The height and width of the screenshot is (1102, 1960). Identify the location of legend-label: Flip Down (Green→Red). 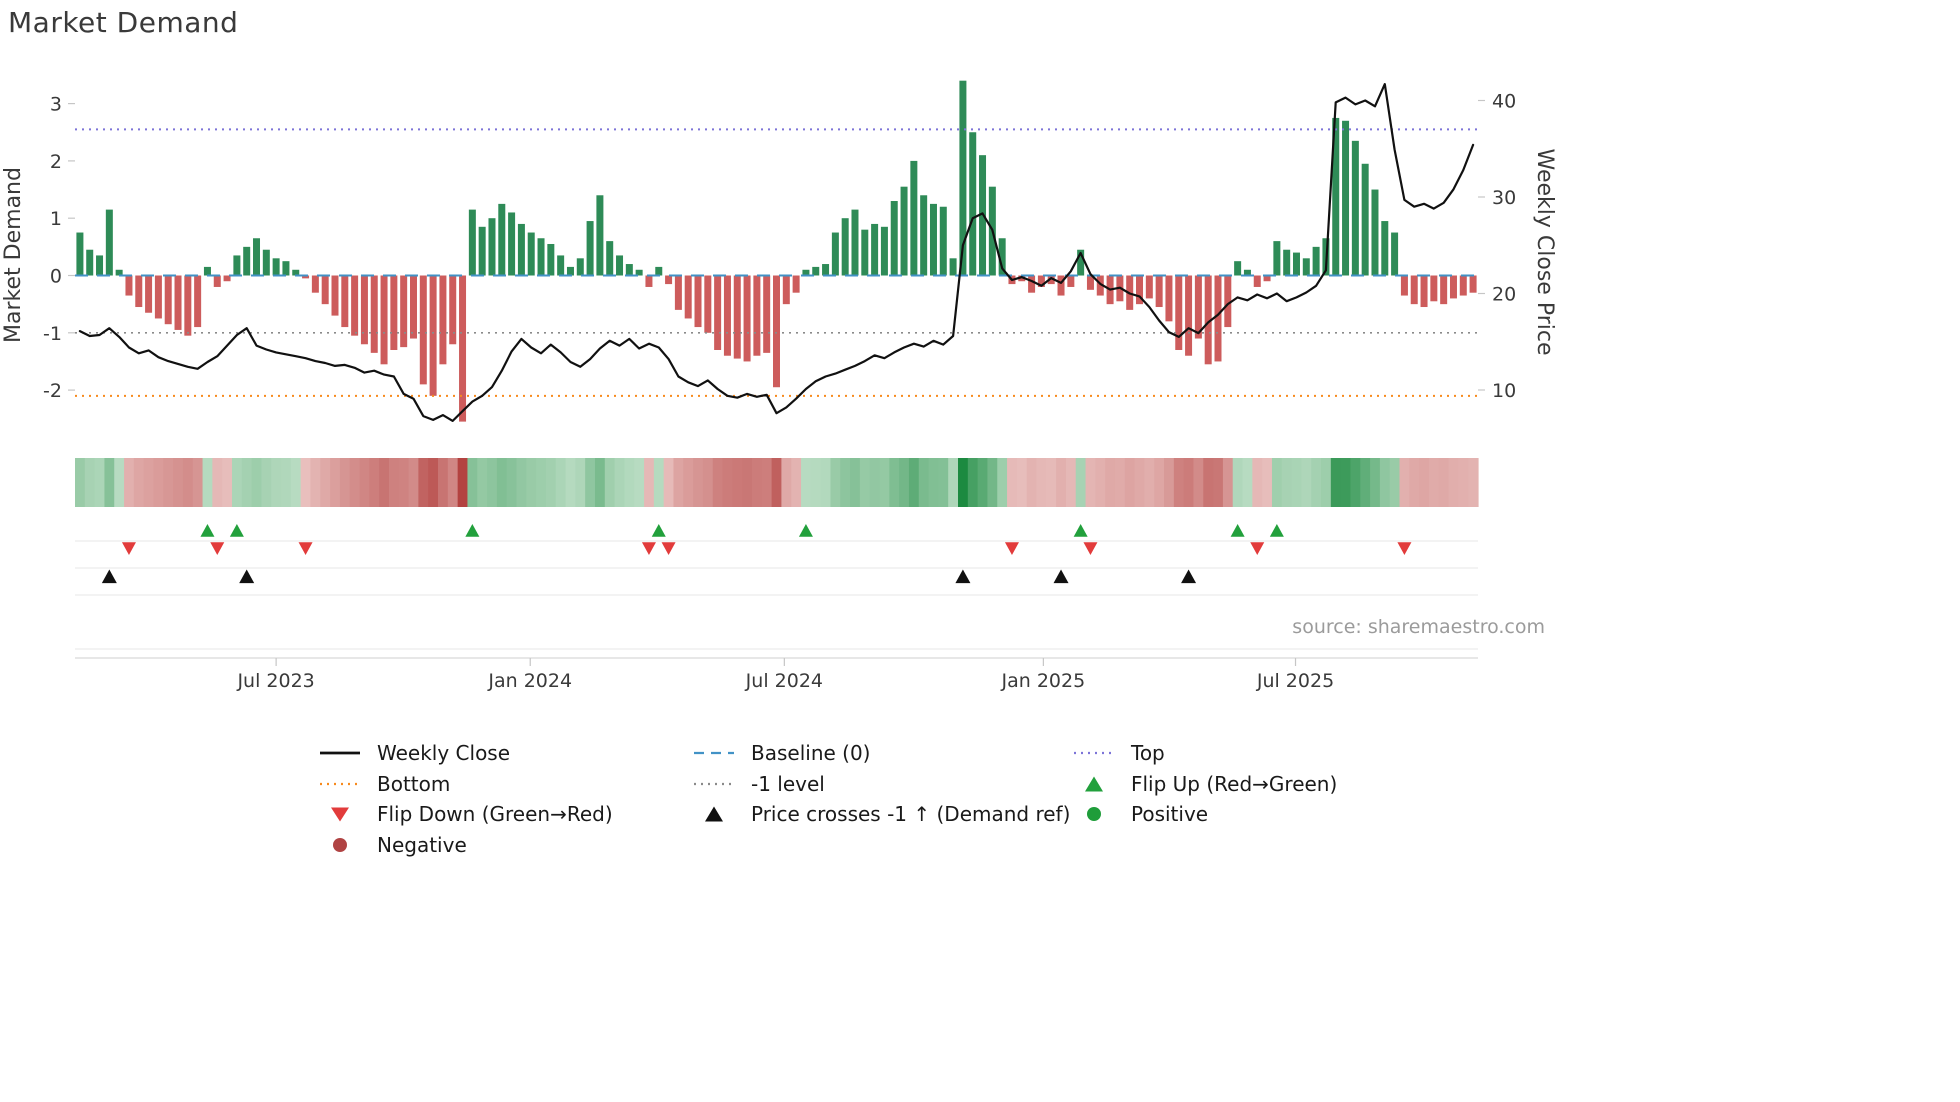
(495, 814).